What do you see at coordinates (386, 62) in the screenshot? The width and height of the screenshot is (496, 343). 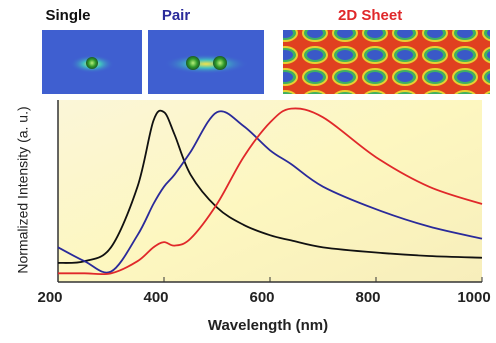 I see `inset-image` at bounding box center [386, 62].